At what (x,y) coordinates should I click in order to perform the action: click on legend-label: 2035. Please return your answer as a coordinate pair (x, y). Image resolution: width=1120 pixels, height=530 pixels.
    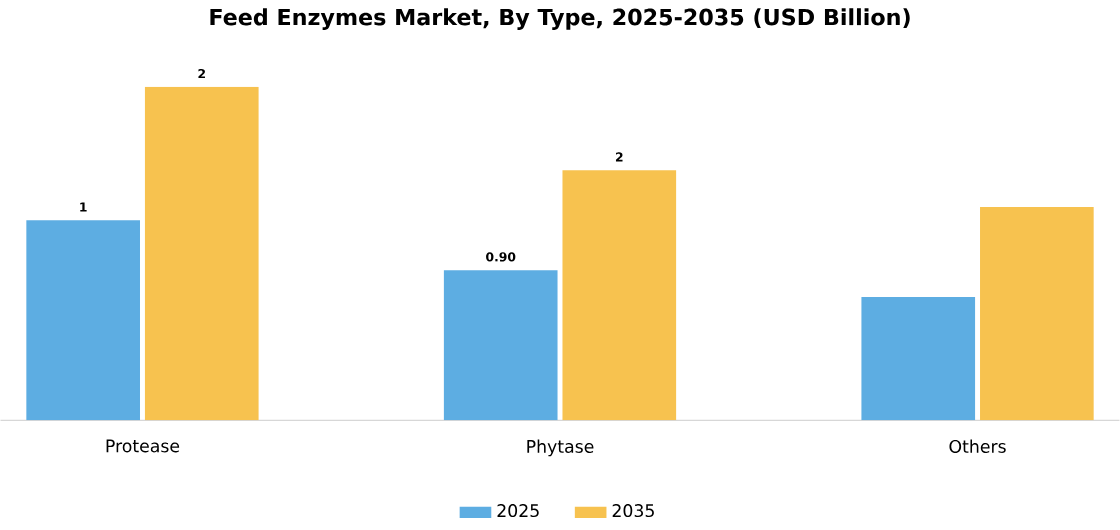
    Looking at the image, I should click on (633, 510).